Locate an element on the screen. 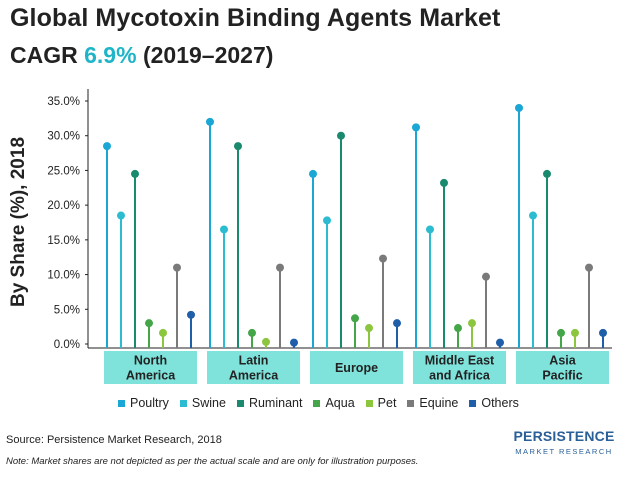 Image resolution: width=620 pixels, height=479 pixels. legend-item: Swine is located at coordinates (202, 403).